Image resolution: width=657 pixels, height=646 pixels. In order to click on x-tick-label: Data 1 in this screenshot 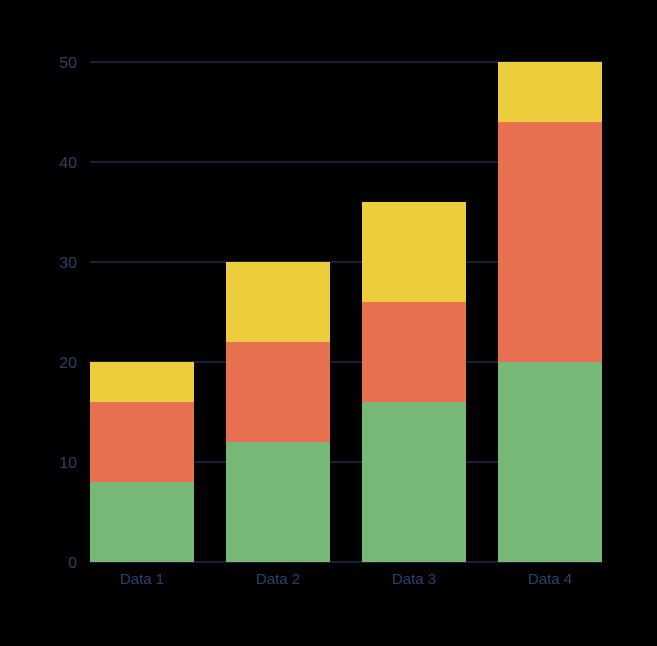, I will do `click(142, 579)`.